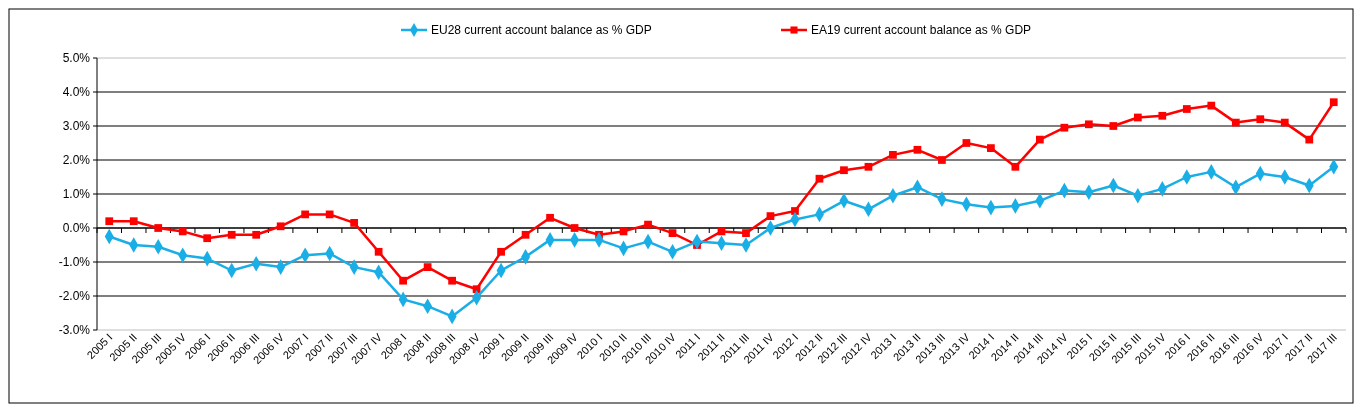 Image resolution: width=1362 pixels, height=412 pixels. Describe the element at coordinates (921, 30) in the screenshot. I see `legend-label: EA19 current account balance as % GDP` at that location.